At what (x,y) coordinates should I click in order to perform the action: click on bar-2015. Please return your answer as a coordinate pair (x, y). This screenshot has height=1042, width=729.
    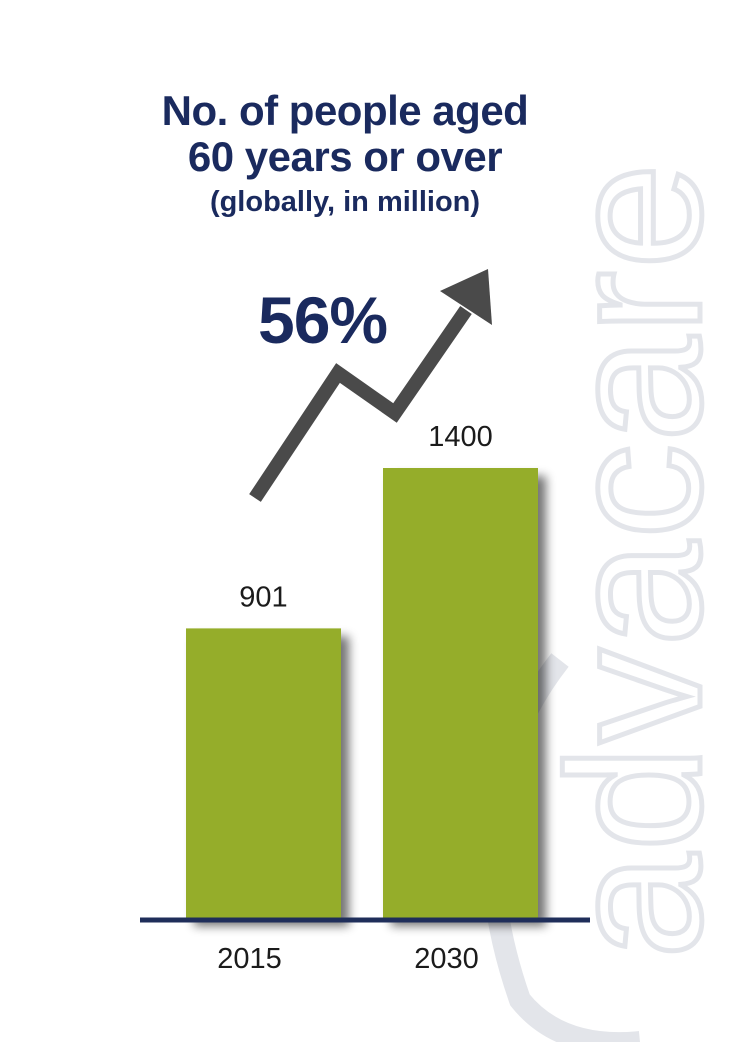
    Looking at the image, I should click on (263, 773).